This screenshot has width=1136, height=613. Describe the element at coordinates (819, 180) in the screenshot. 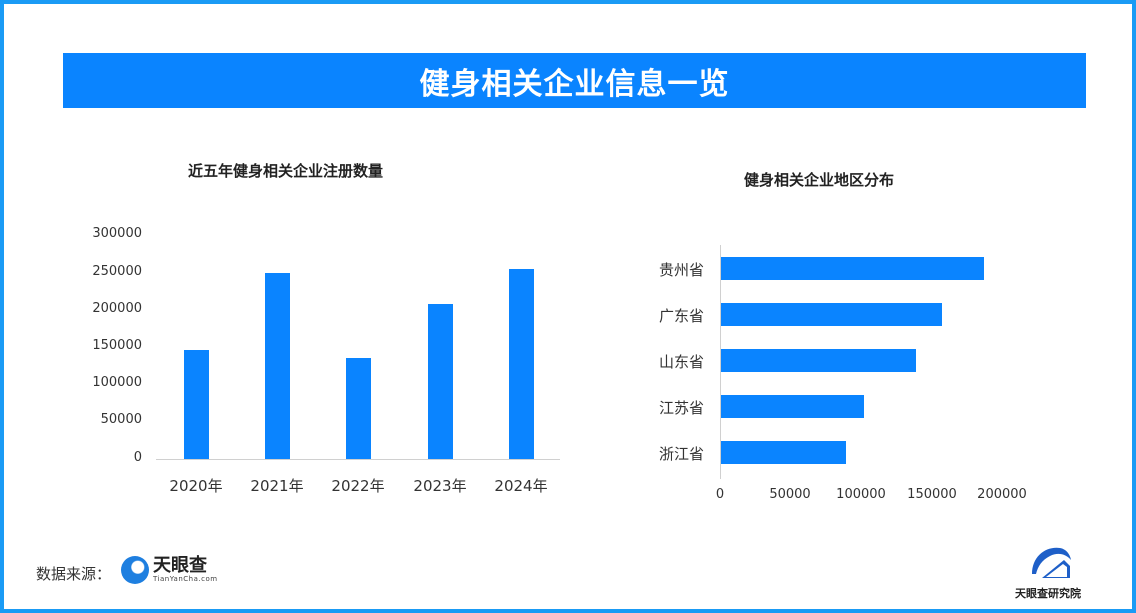

I see `chart-title: 健身相关企业地区分布` at that location.